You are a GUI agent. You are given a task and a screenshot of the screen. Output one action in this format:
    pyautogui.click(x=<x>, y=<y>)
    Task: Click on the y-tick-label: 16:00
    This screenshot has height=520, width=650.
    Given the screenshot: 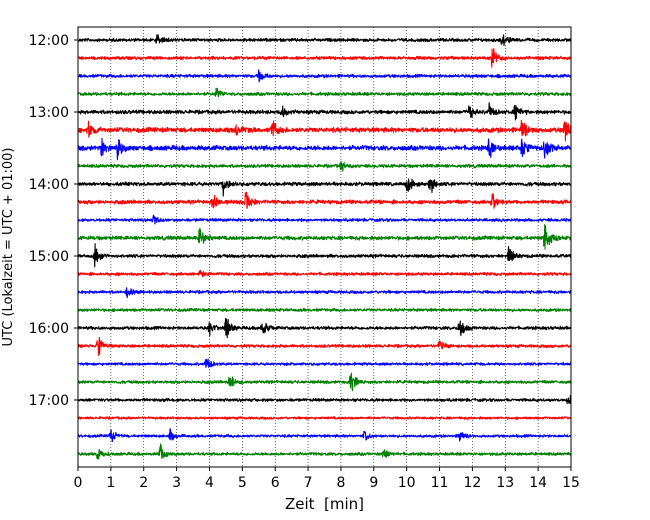 What is the action you would take?
    pyautogui.click(x=49, y=329)
    